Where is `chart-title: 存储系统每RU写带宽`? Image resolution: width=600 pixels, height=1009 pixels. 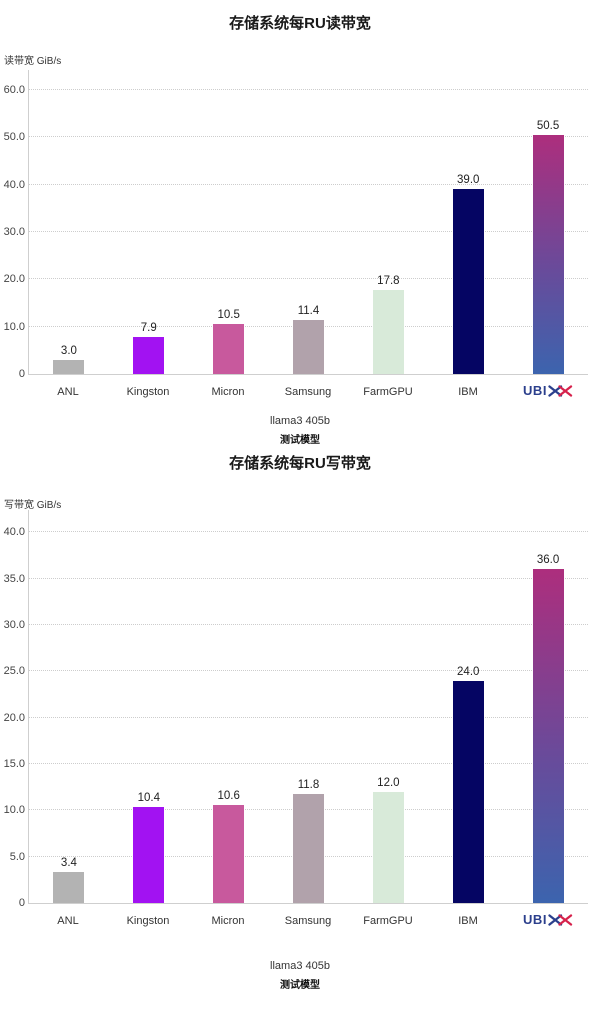
chart-title: 存储系统每RU写带宽 is located at coordinates (300, 463).